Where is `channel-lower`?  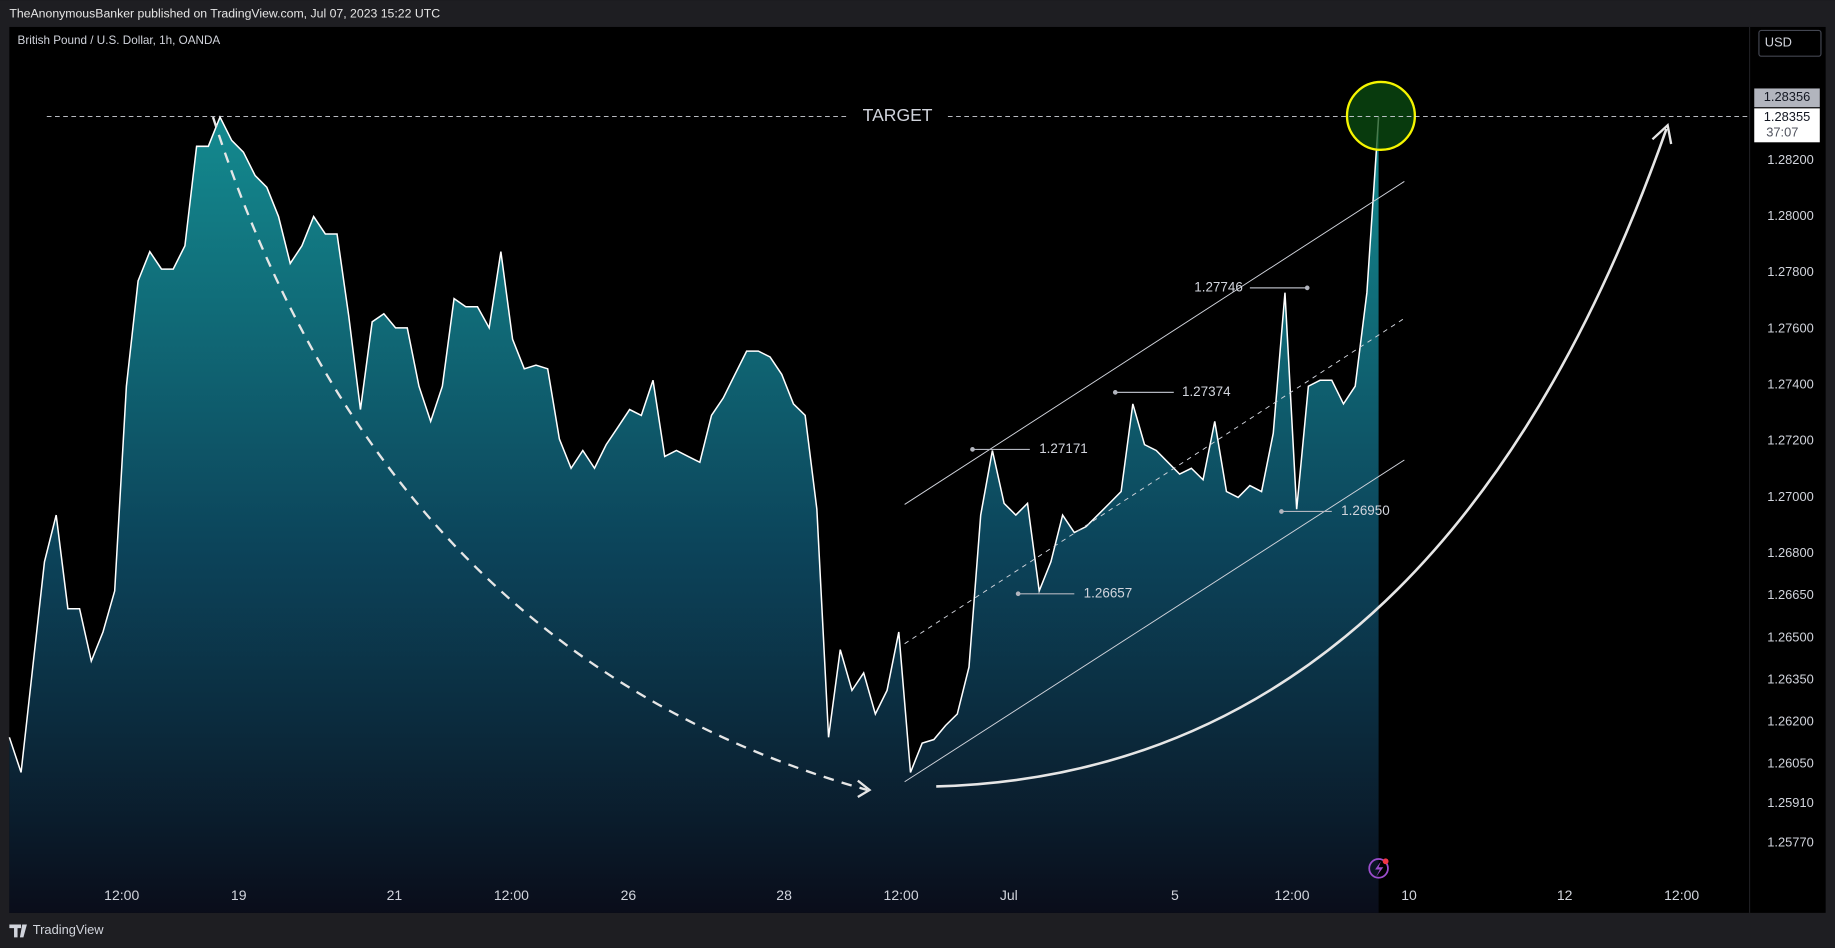
channel-lower is located at coordinates (1154, 621).